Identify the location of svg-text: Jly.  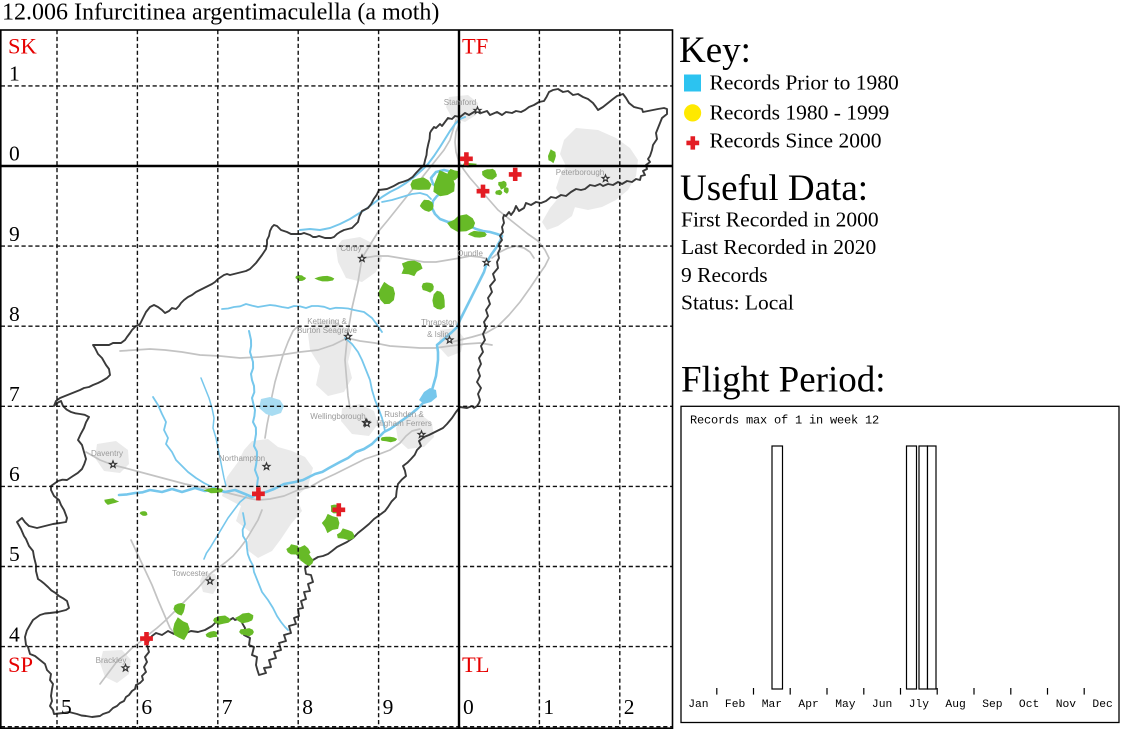
(919, 705).